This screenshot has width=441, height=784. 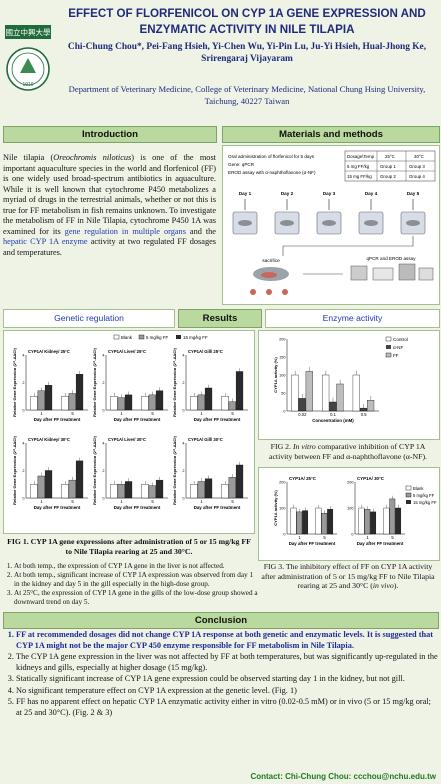 What do you see at coordinates (329, 204) in the screenshot?
I see `syringe-icons` at bounding box center [329, 204].